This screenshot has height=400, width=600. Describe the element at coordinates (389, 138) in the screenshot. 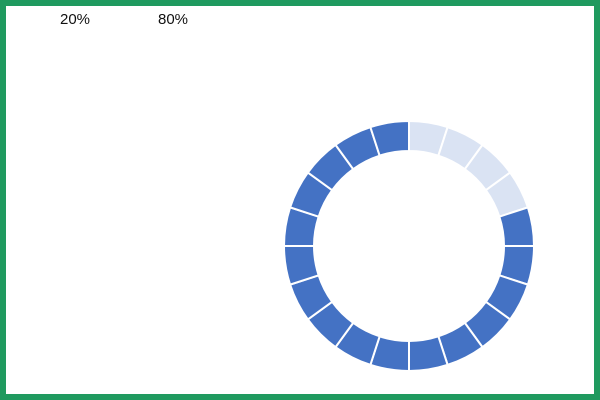

I see `donut-segment-filled` at that location.